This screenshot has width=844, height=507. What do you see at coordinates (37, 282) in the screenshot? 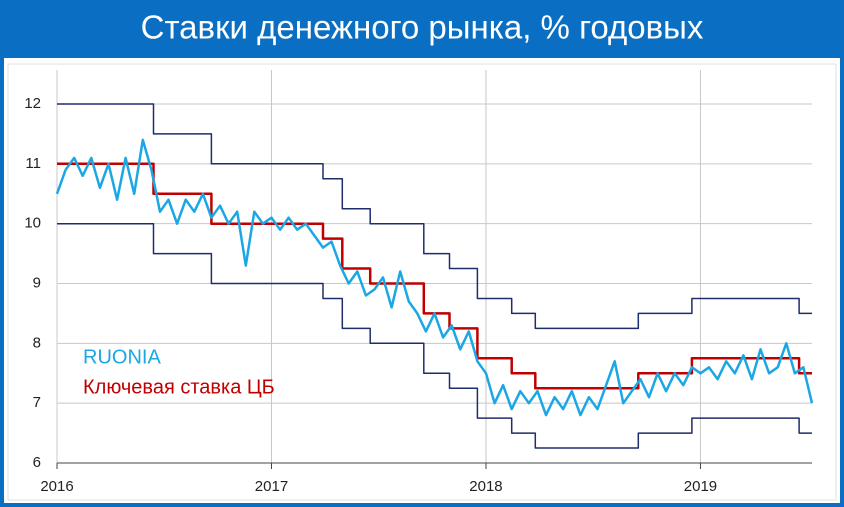
I see `y-tick-label: 9` at bounding box center [37, 282].